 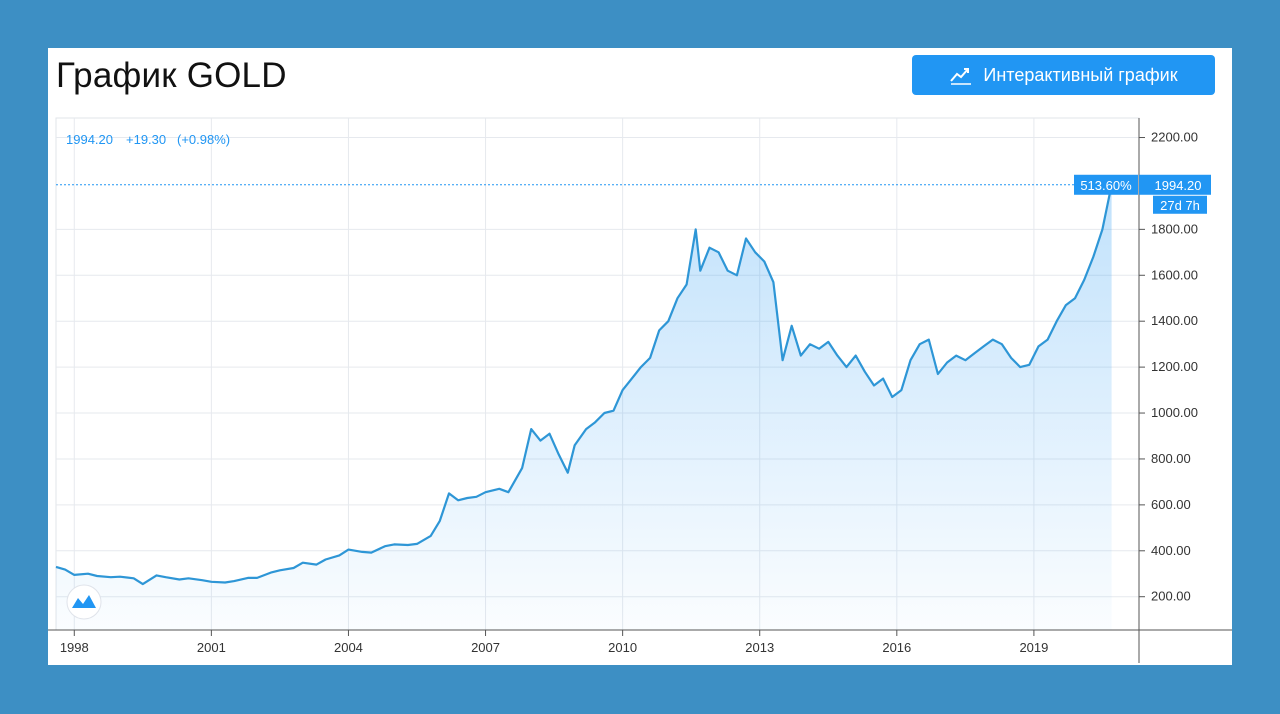 I want to click on x-tick-label: 2007, so click(x=485, y=647).